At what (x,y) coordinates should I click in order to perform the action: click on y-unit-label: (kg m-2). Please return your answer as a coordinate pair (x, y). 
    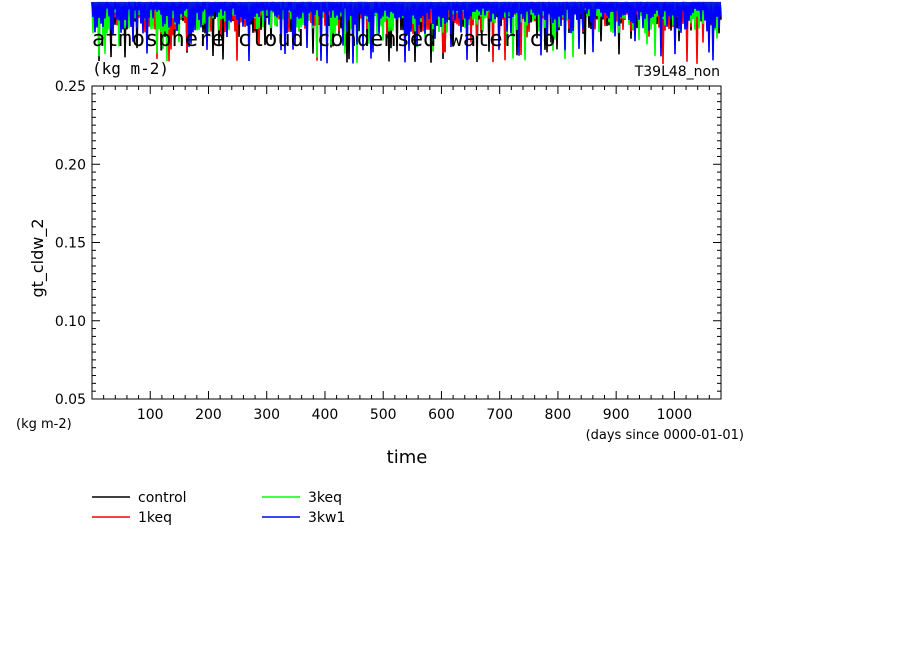
    Looking at the image, I should click on (44, 424).